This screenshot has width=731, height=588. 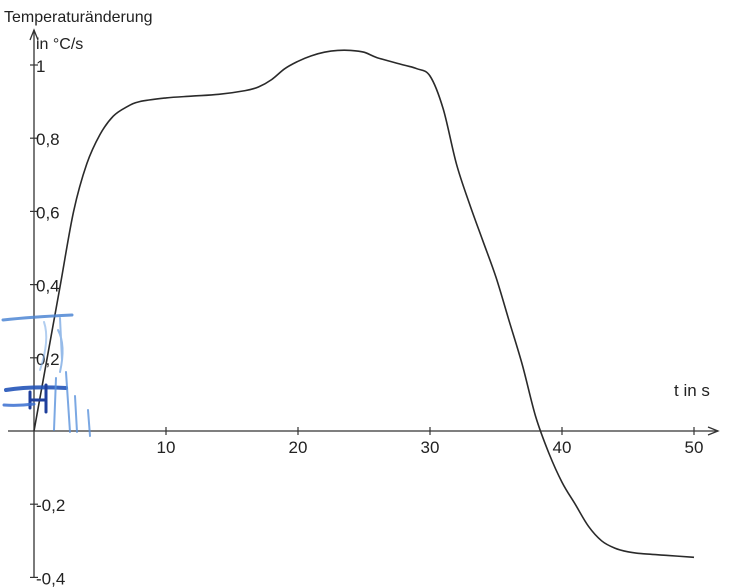 I want to click on x-tick-label: 10, so click(x=166, y=447).